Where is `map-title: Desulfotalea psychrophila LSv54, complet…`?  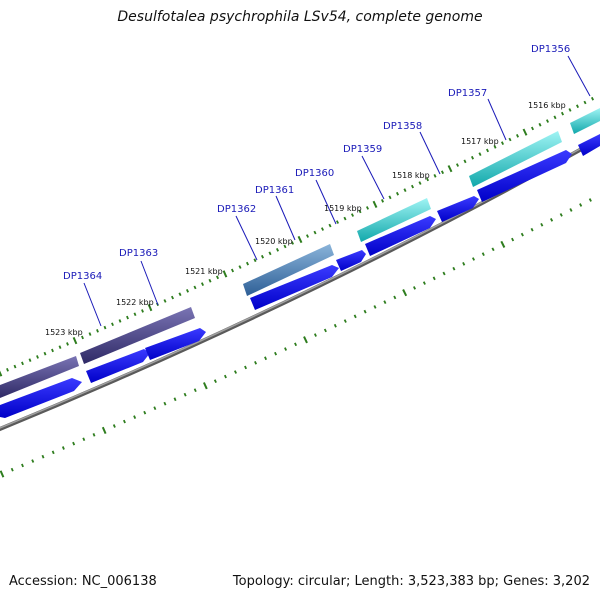 map-title: Desulfotalea psychrophila LSv54, complet… is located at coordinates (300, 17).